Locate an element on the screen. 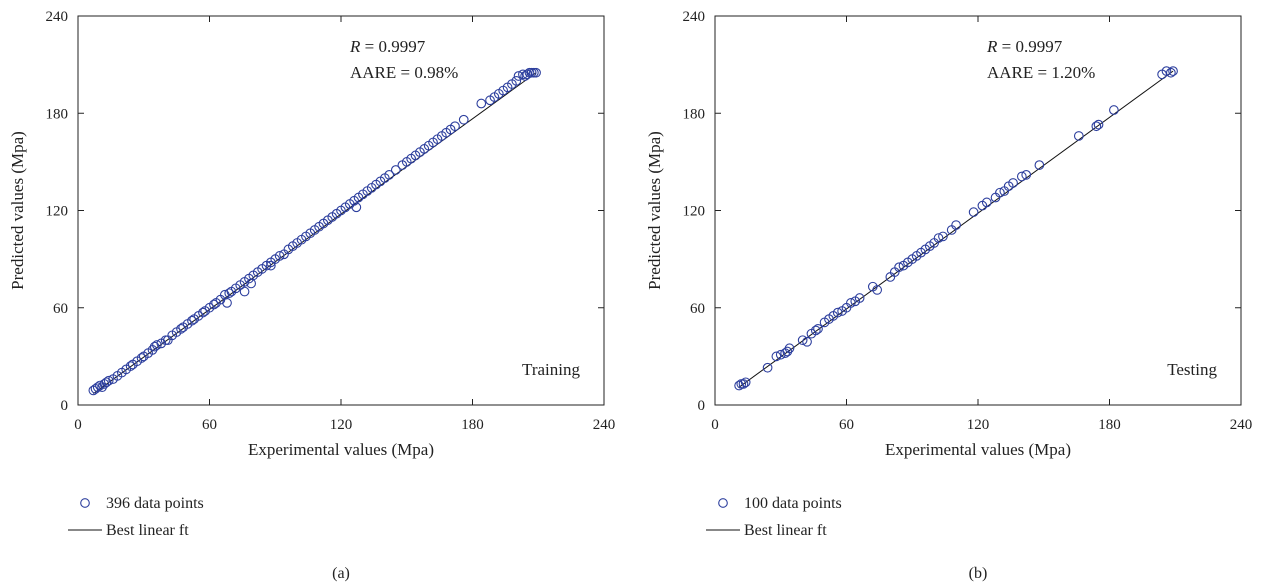 This screenshot has width=1269, height=588. set-name-label: Testing is located at coordinates (1192, 369).